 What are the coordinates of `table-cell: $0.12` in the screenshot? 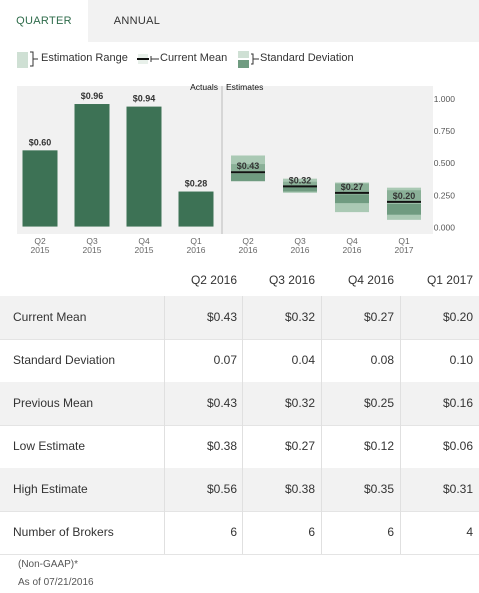 It's located at (378, 446).